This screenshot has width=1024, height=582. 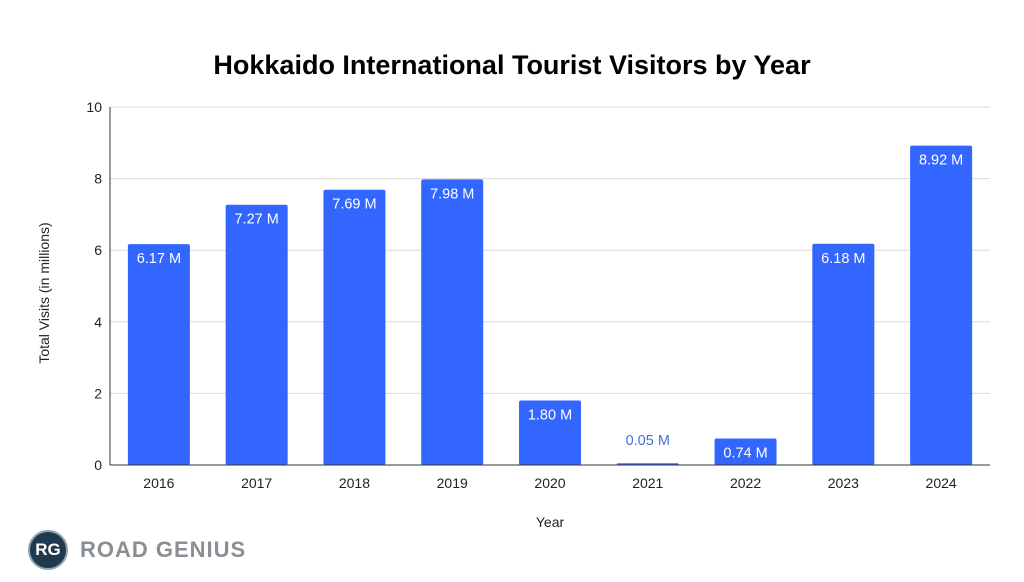 What do you see at coordinates (354, 327) in the screenshot?
I see `bar-2018` at bounding box center [354, 327].